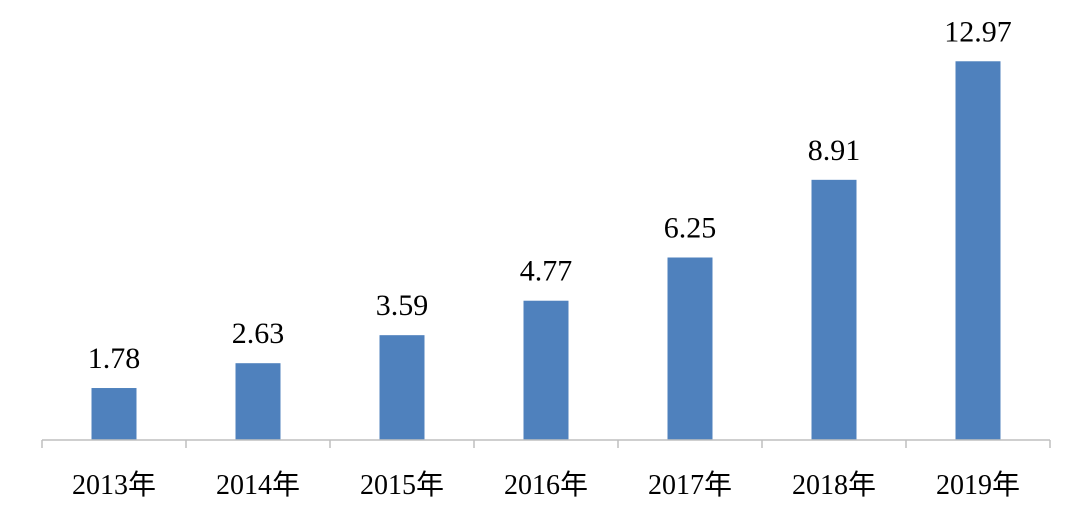 This screenshot has width=1080, height=514. What do you see at coordinates (546, 271) in the screenshot?
I see `data-label: 4.77` at bounding box center [546, 271].